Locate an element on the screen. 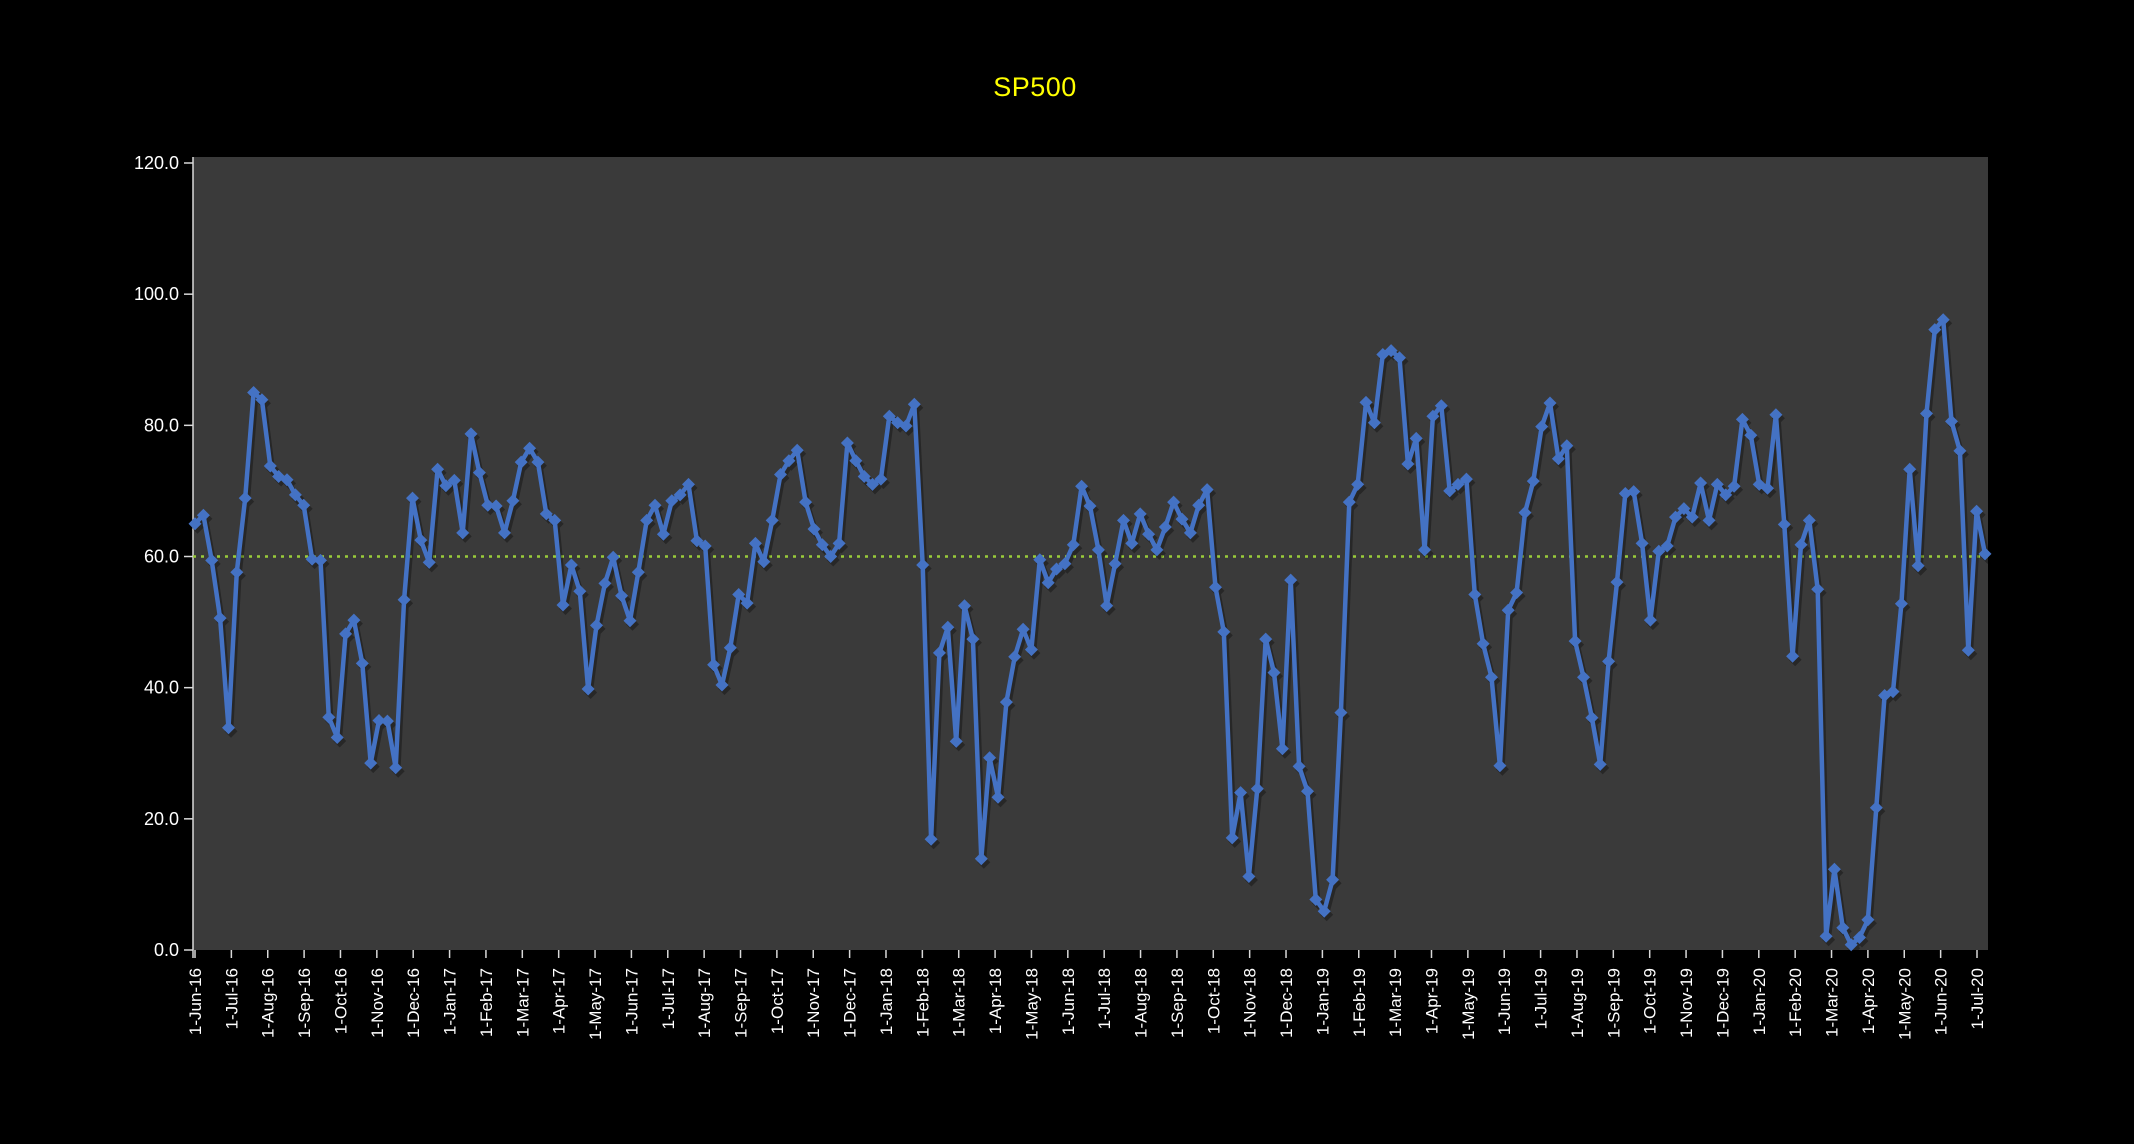 This screenshot has width=2134, height=1144. x-tick-label: 1-Nov-19 is located at coordinates (1686, 1003).